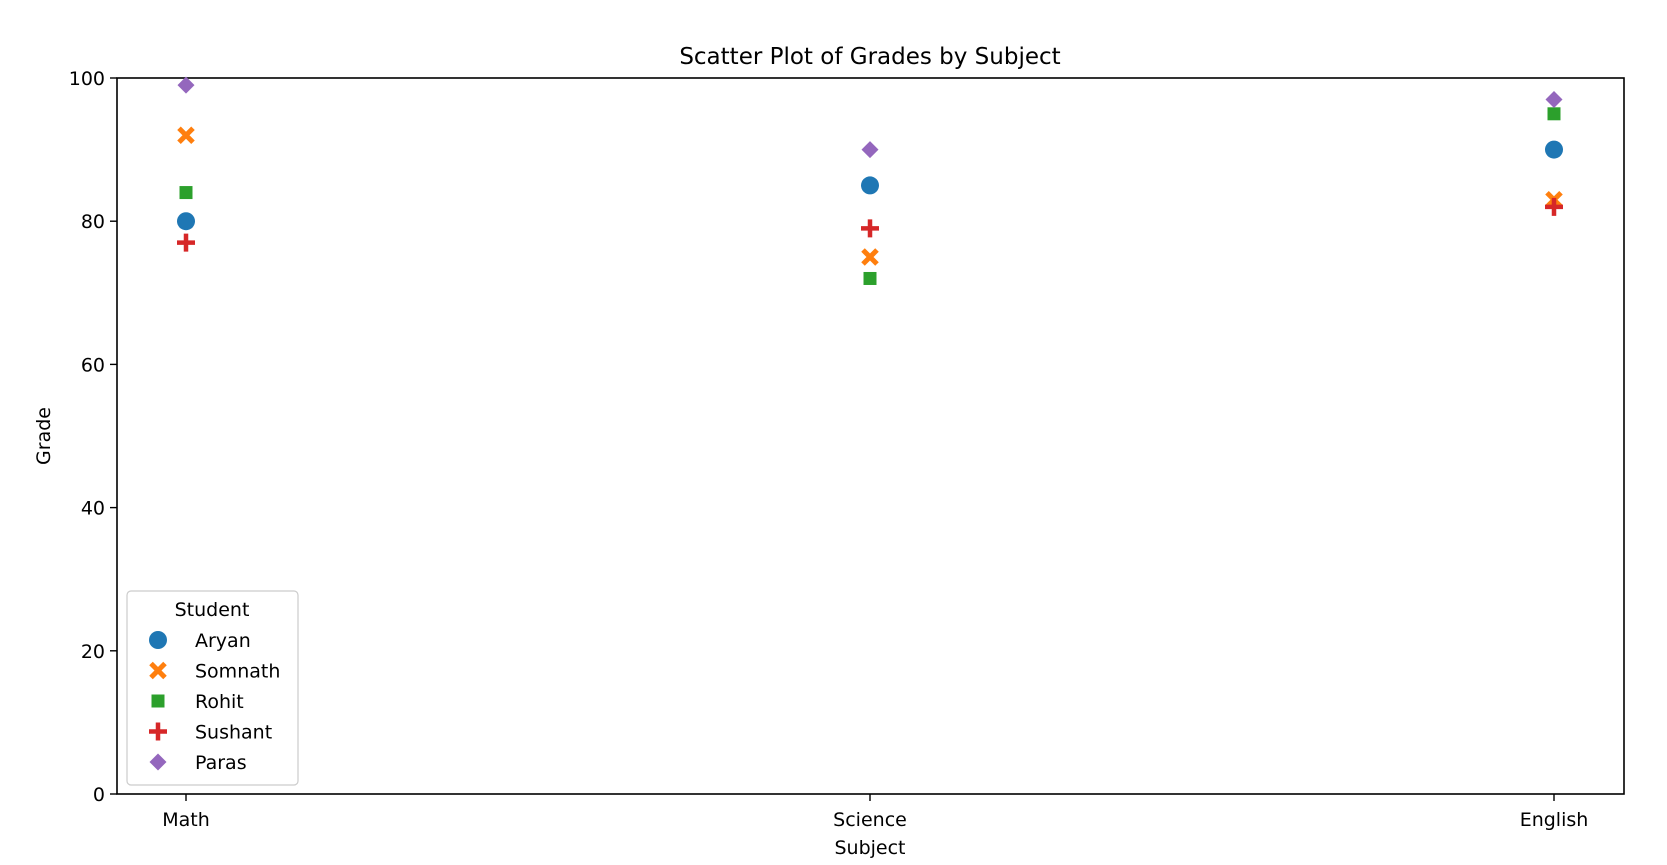  What do you see at coordinates (158, 701) in the screenshot?
I see `legend-marker-rohit` at bounding box center [158, 701].